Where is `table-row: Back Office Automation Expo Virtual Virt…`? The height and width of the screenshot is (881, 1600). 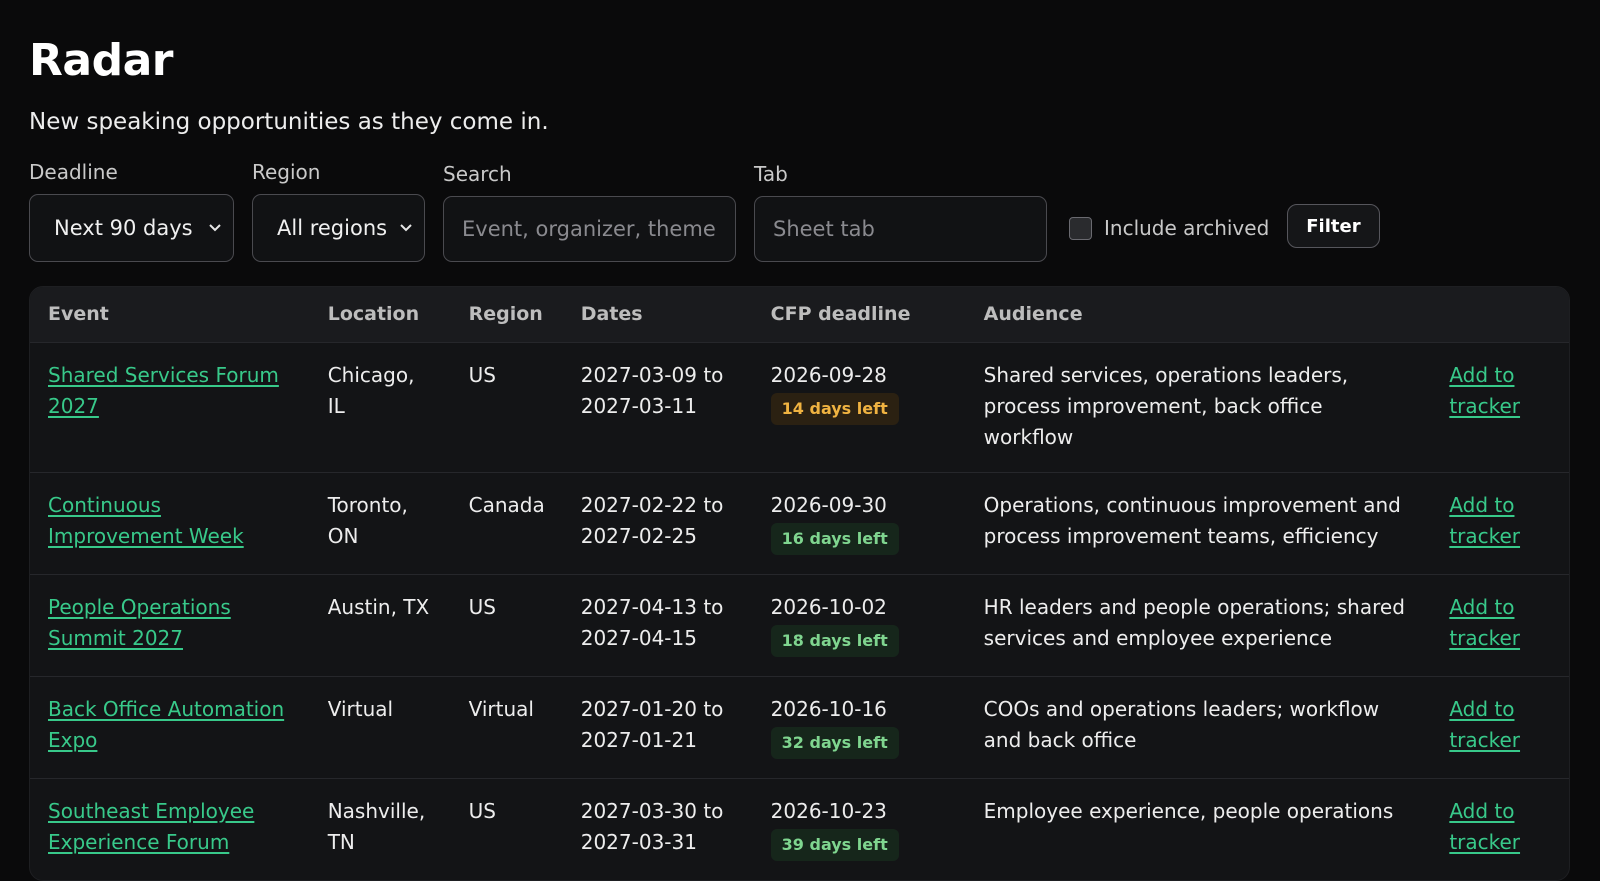
table-row: Back Office Automation Expo Virtual Virt… is located at coordinates (799, 727).